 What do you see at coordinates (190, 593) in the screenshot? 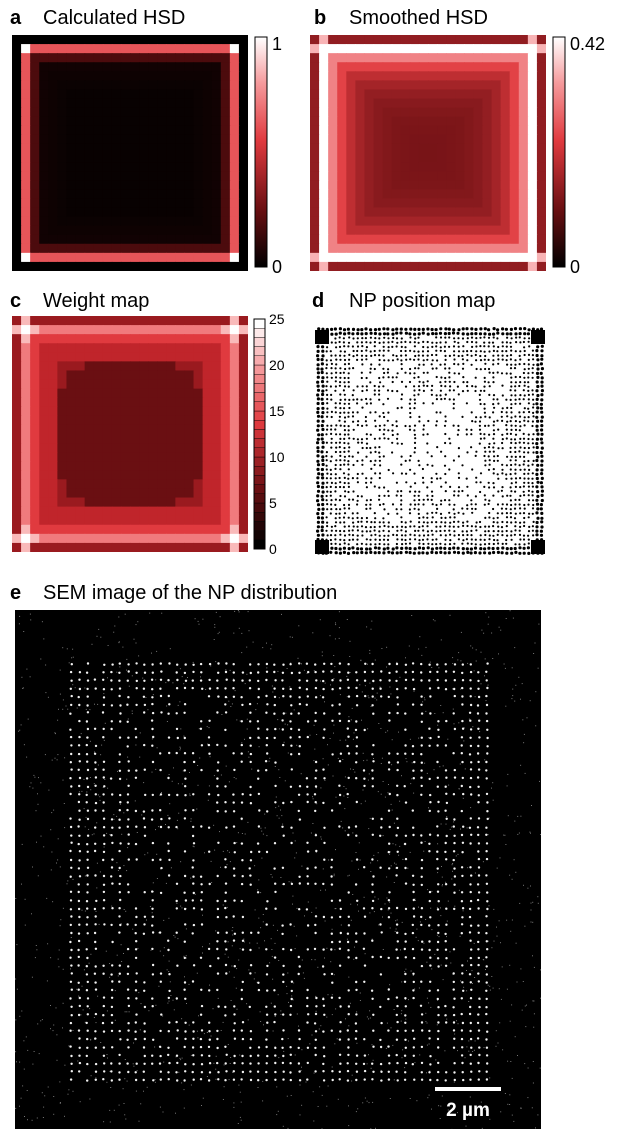
I see `panel-e-title: SEM image of the NP distribution` at bounding box center [190, 593].